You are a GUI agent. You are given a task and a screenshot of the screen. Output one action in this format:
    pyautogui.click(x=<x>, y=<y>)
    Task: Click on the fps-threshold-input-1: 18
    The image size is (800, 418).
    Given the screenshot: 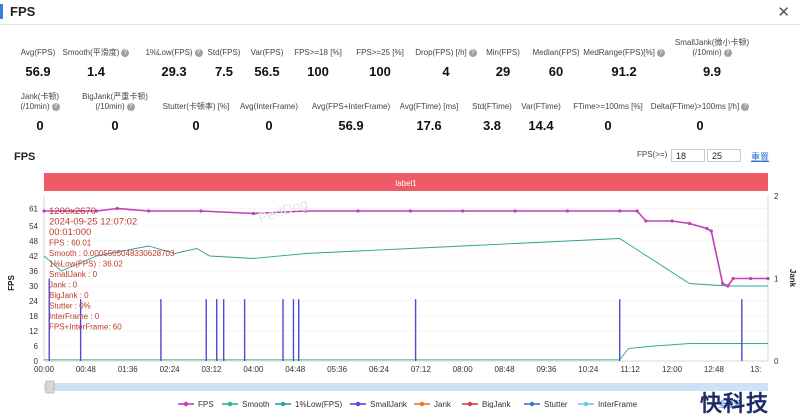 What is the action you would take?
    pyautogui.click(x=688, y=155)
    